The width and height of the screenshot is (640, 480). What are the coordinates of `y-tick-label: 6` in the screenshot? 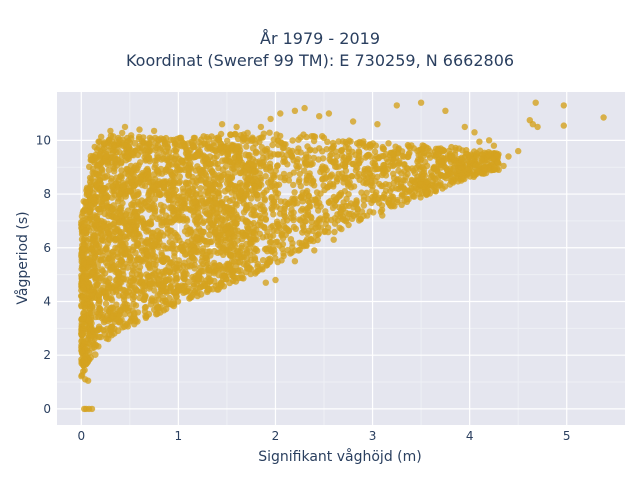 It's located at (47, 248).